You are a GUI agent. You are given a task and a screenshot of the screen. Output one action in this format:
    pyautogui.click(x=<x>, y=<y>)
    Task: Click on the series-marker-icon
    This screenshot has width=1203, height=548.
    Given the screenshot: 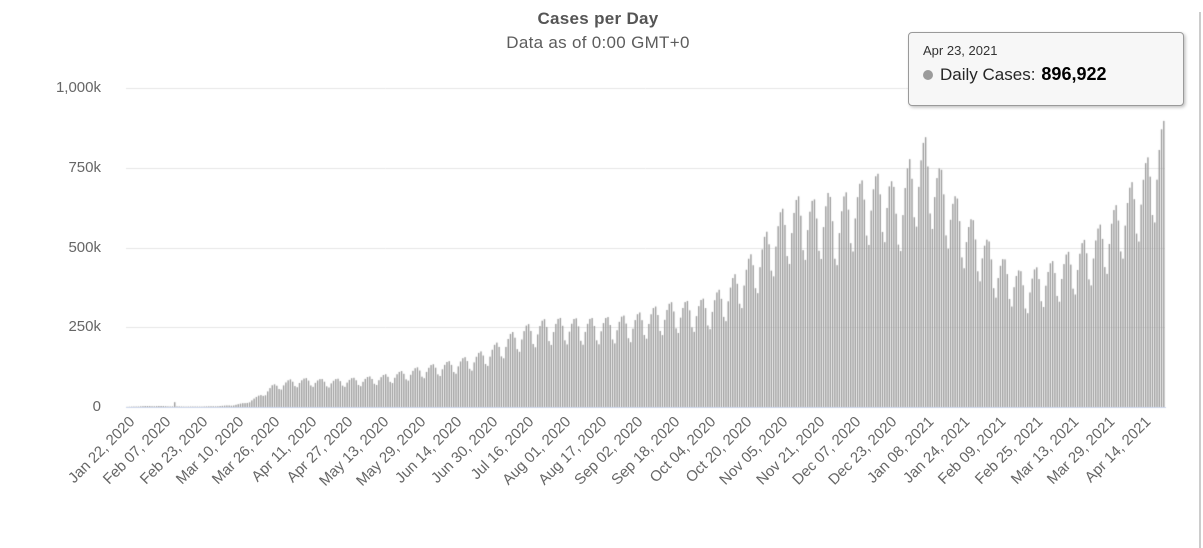 What is the action you would take?
    pyautogui.click(x=928, y=74)
    